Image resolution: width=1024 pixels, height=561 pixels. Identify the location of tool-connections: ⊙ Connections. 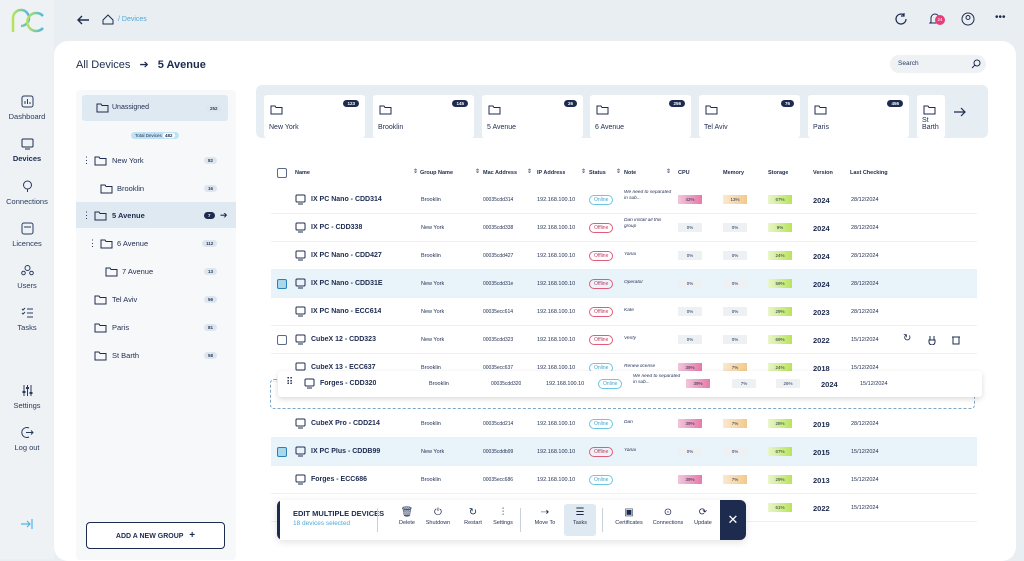
(668, 516).